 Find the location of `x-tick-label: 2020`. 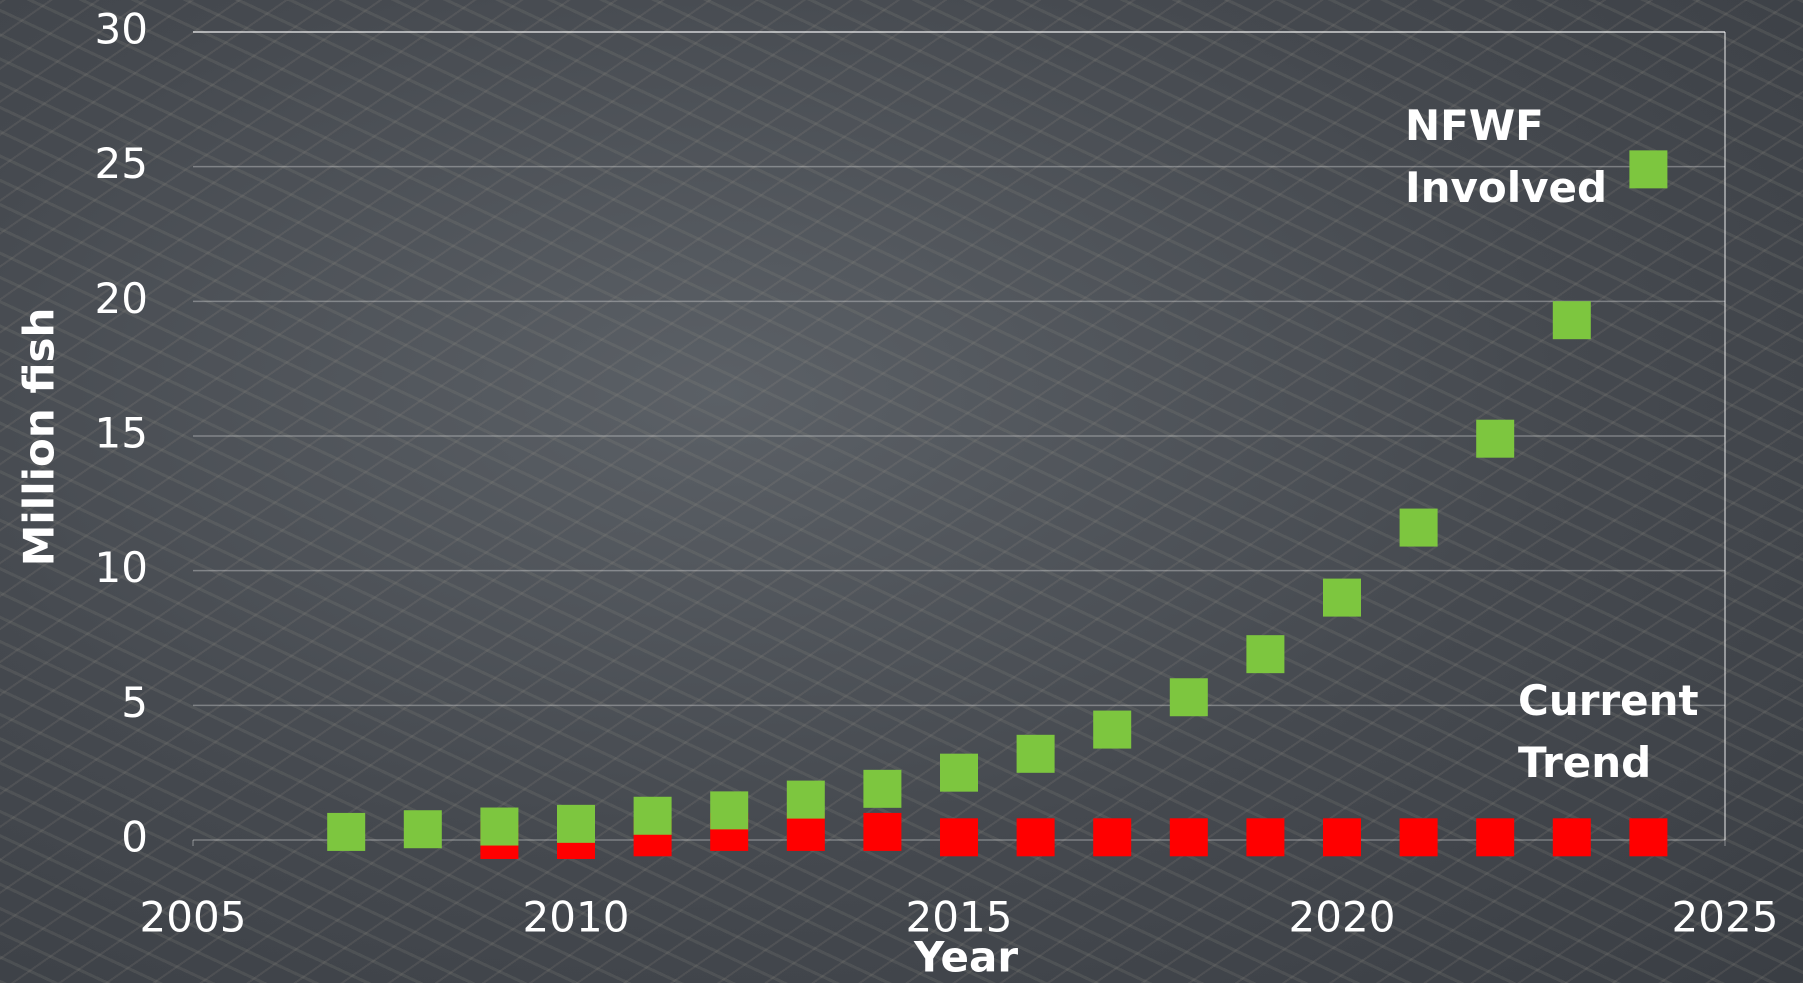

x-tick-label: 2020 is located at coordinates (1342, 917).